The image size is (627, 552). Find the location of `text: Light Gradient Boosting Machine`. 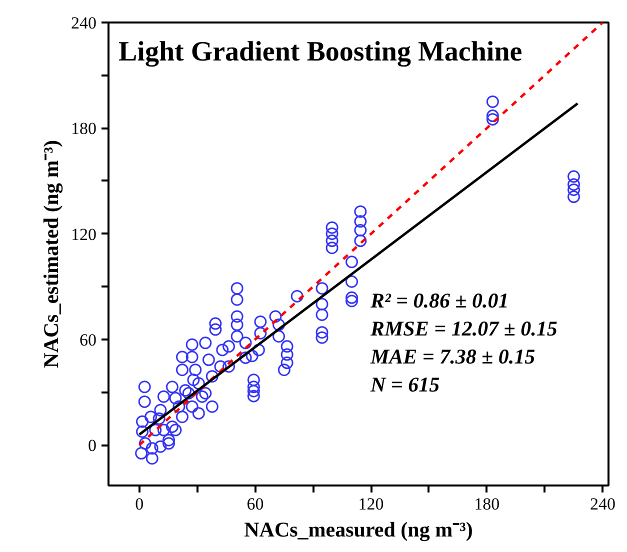

text: Light Gradient Boosting Machine is located at coordinates (320, 52).